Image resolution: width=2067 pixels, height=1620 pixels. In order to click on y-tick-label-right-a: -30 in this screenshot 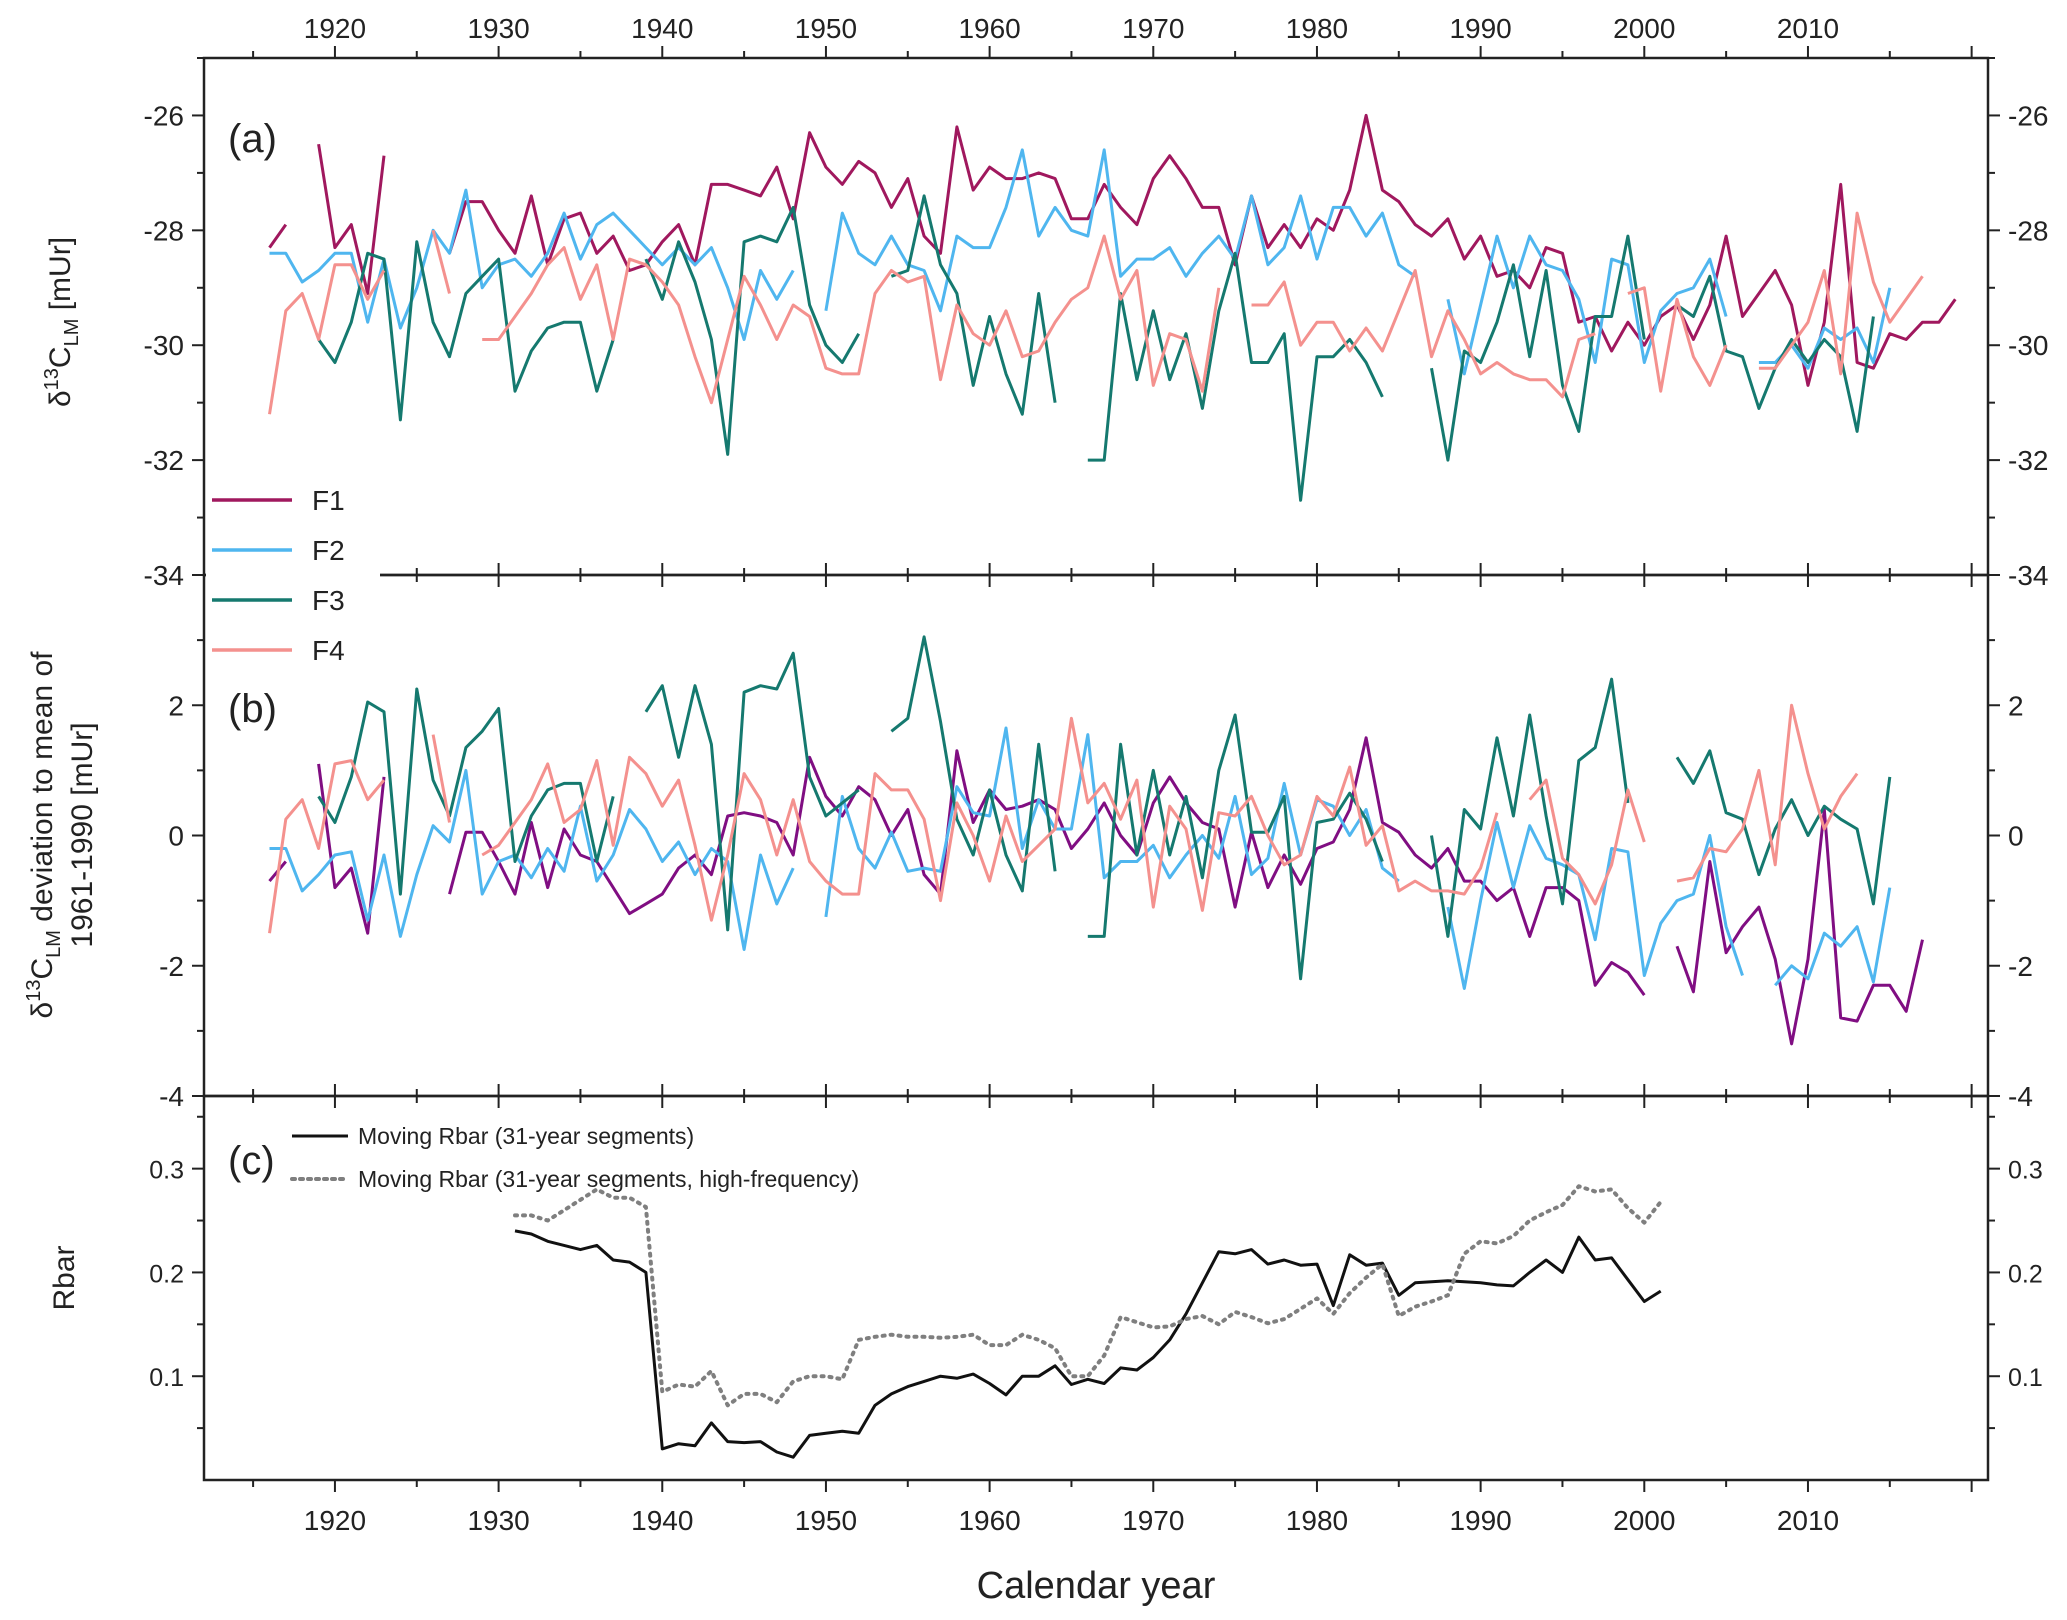, I will do `click(2028, 345)`.